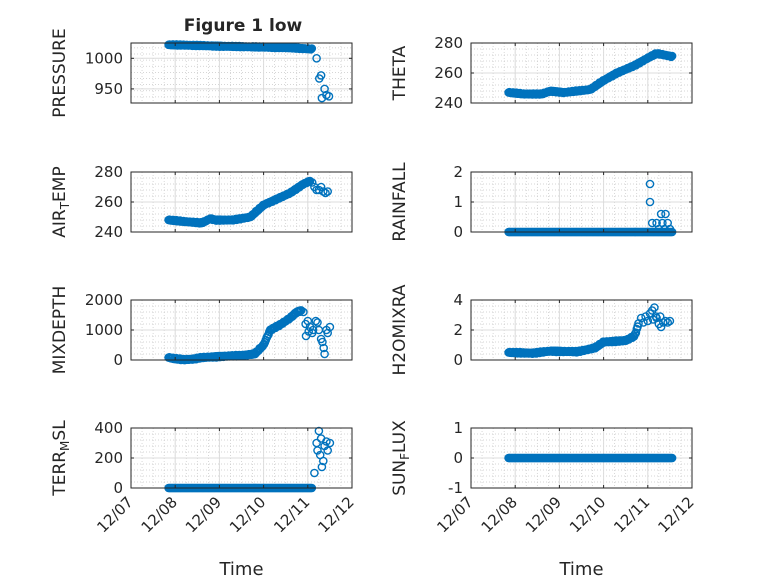 The image size is (778, 583). What do you see at coordinates (108, 89) in the screenshot?
I see `y-tick-label: 950` at bounding box center [108, 89].